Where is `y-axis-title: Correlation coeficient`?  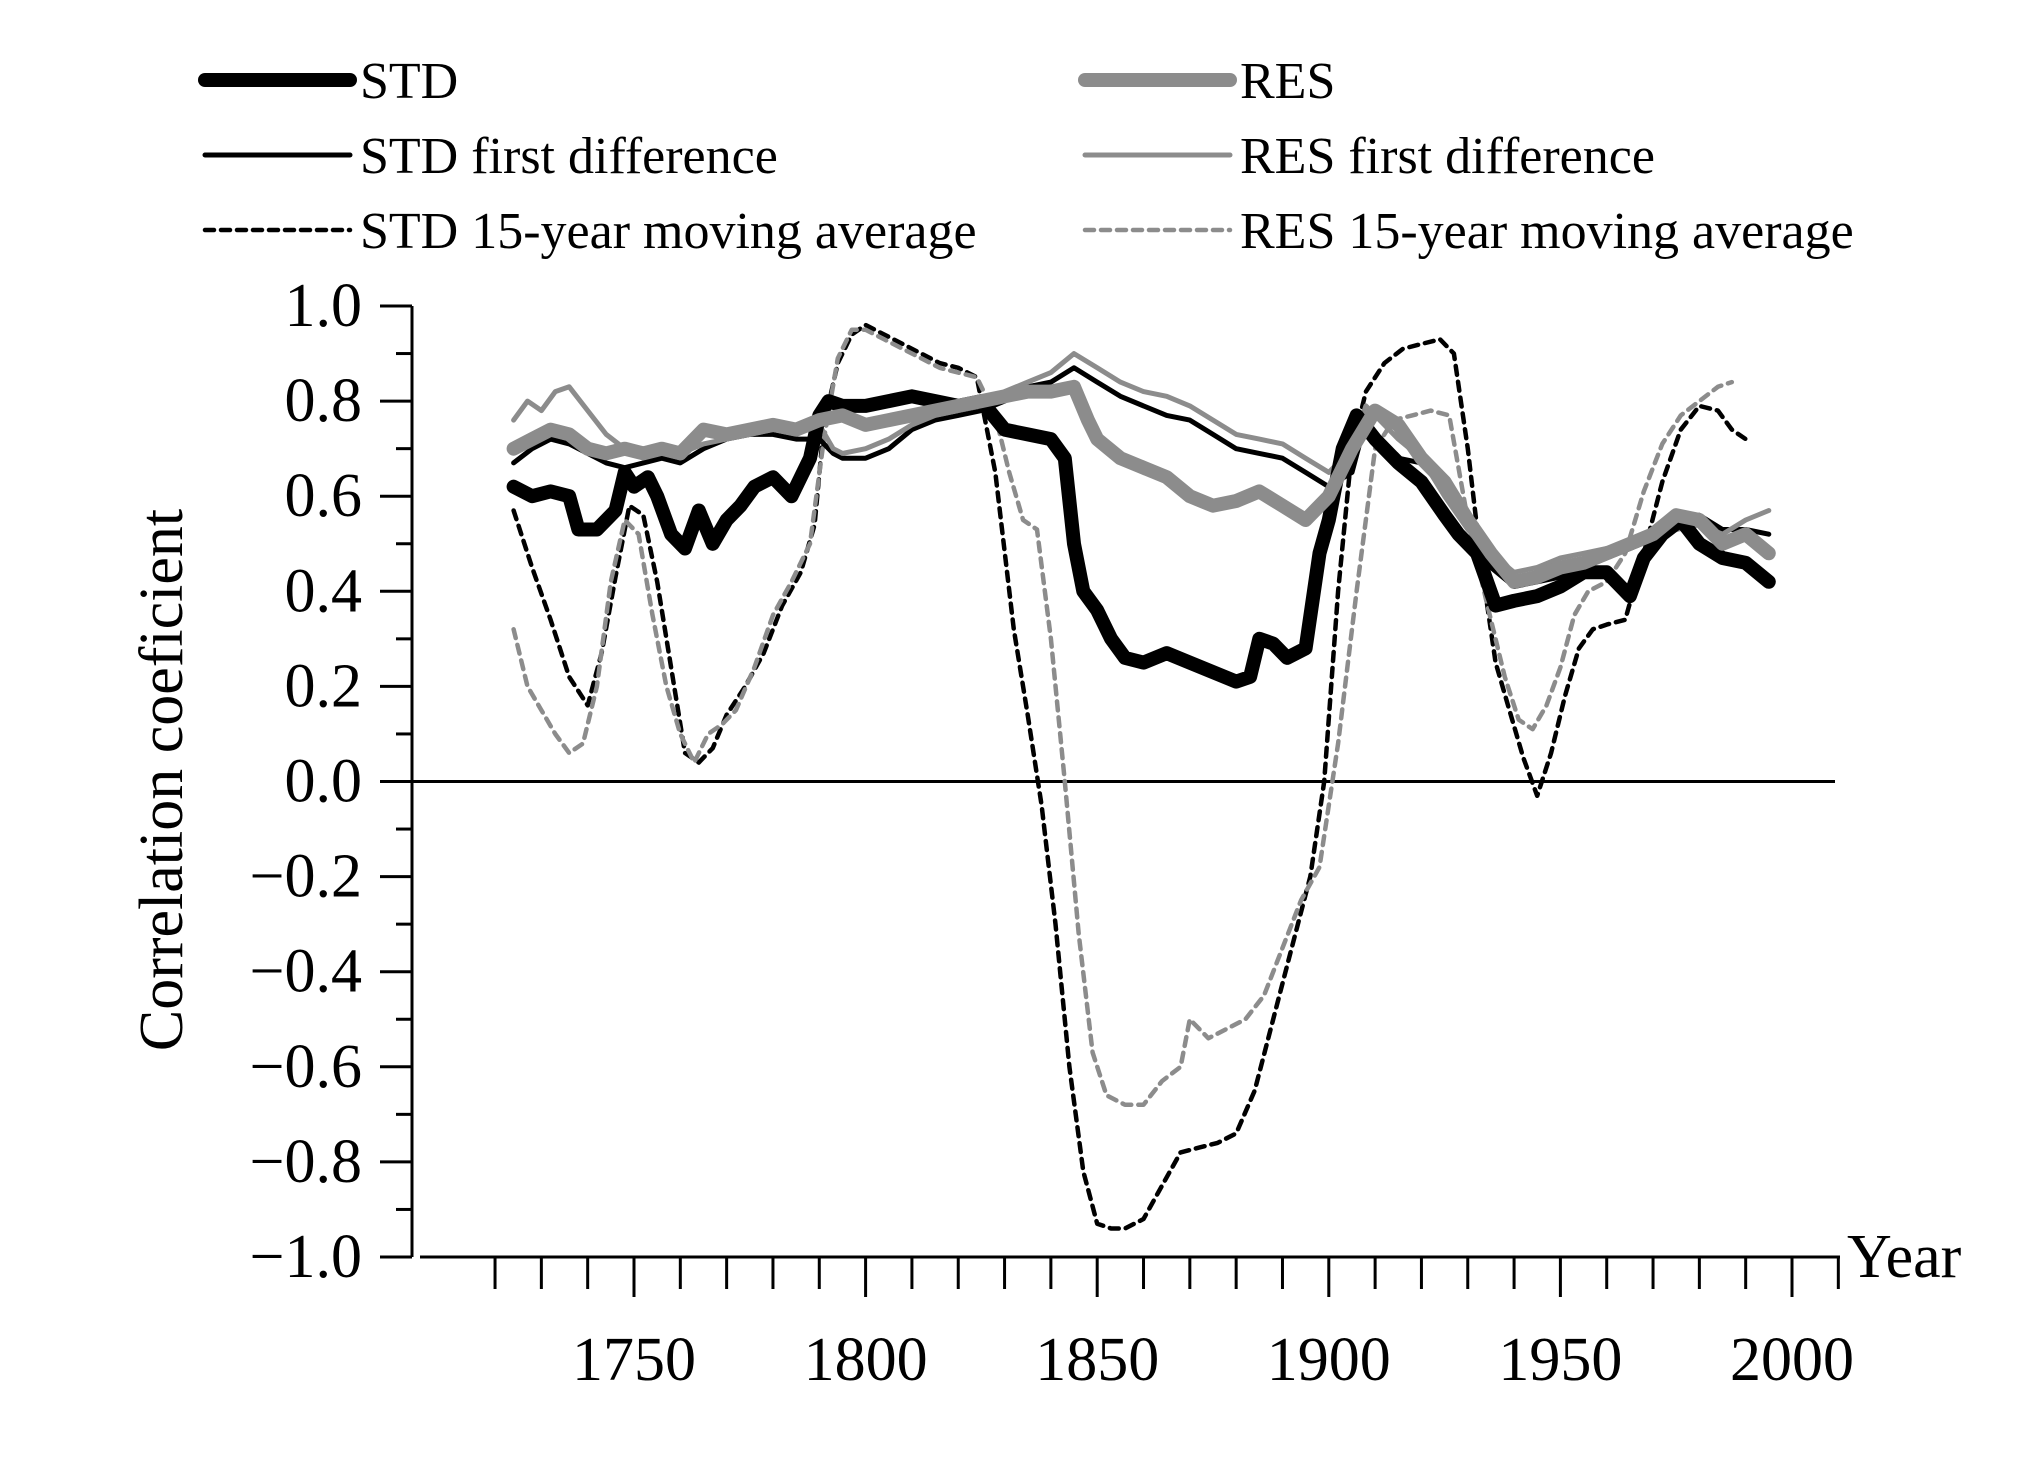
y-axis-title: Correlation coeficient is located at coordinates (162, 780).